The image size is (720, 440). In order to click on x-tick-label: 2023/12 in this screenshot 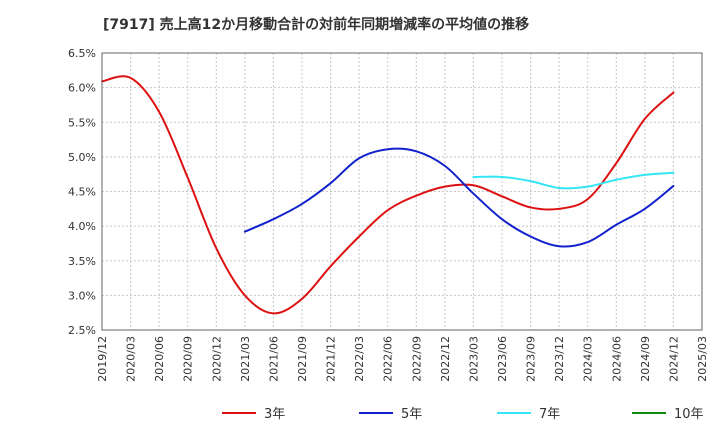, I will do `click(559, 359)`.